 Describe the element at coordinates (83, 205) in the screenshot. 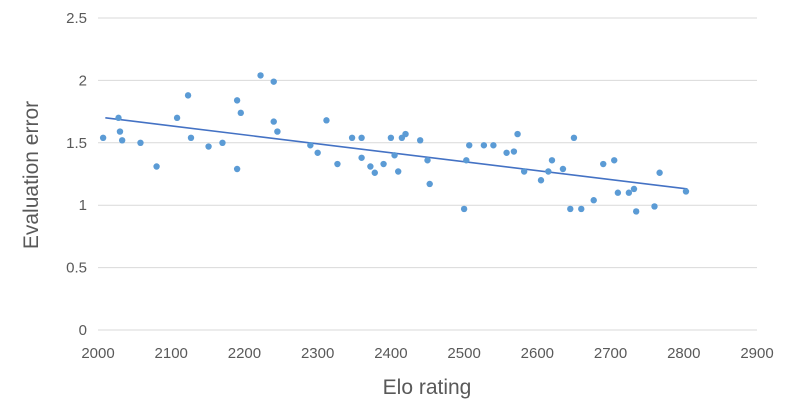

I see `y-tick-label: 1` at that location.